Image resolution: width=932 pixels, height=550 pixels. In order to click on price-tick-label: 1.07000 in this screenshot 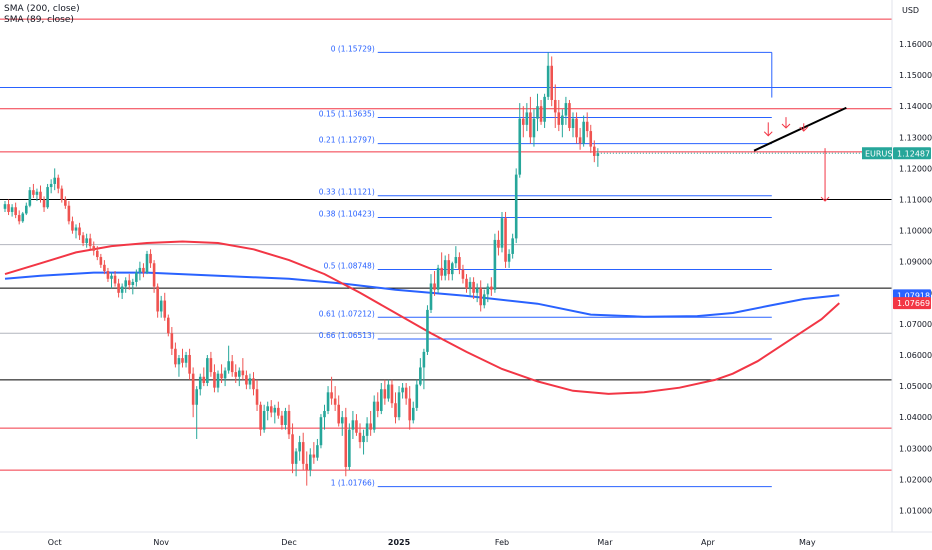, I will do `click(915, 324)`.